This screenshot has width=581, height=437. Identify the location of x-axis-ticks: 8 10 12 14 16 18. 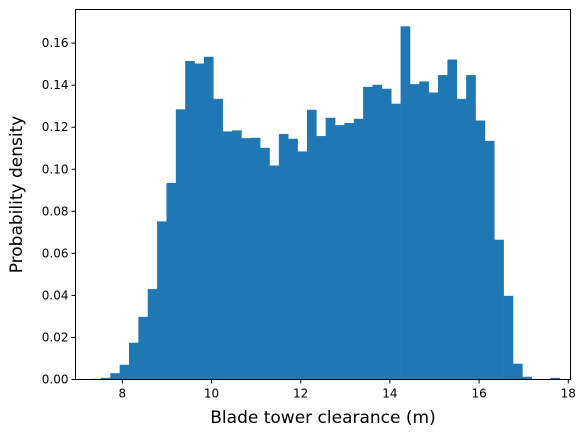
(347, 390).